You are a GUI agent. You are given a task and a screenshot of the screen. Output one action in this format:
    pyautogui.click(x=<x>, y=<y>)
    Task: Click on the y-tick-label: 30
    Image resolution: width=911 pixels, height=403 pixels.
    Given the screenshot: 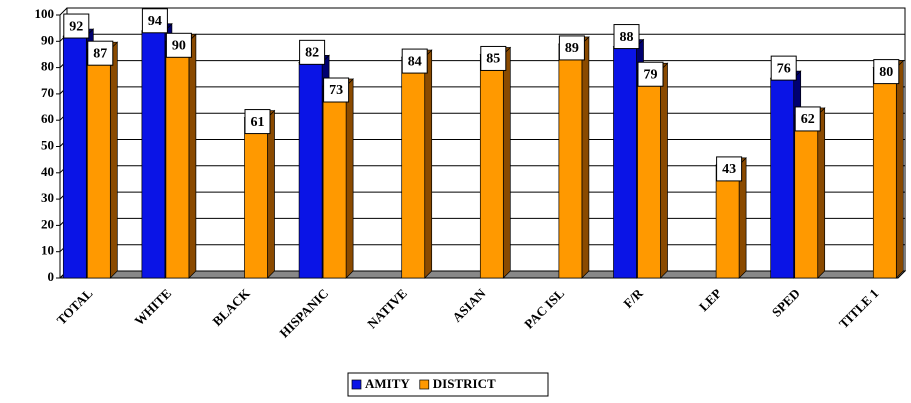 What is the action you would take?
    pyautogui.click(x=47, y=197)
    